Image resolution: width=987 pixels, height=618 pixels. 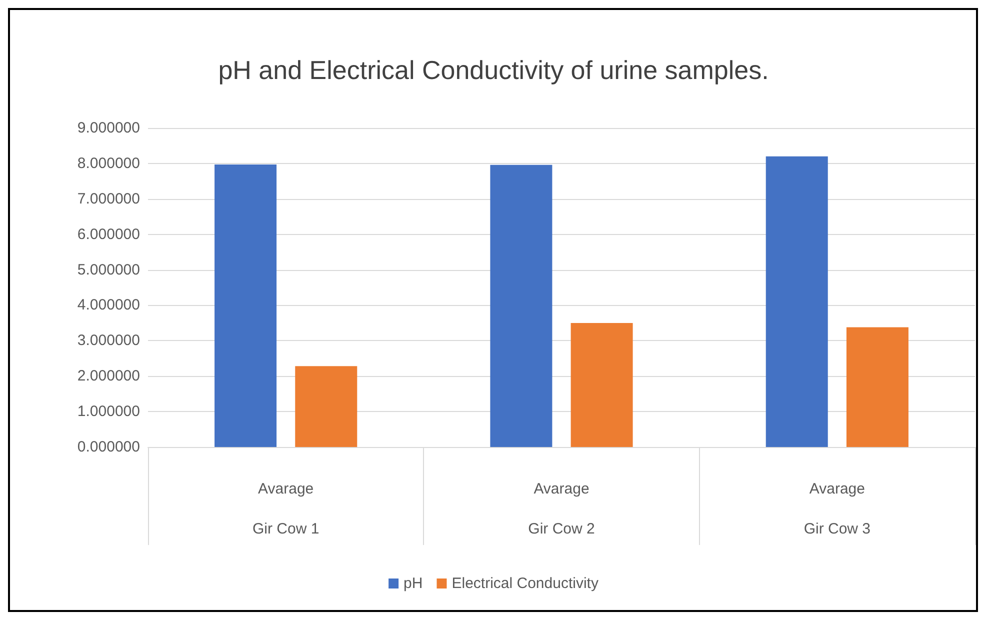 What do you see at coordinates (493, 70) in the screenshot?
I see `chart-title: pH and Electrical Conductivity of urine samples.` at bounding box center [493, 70].